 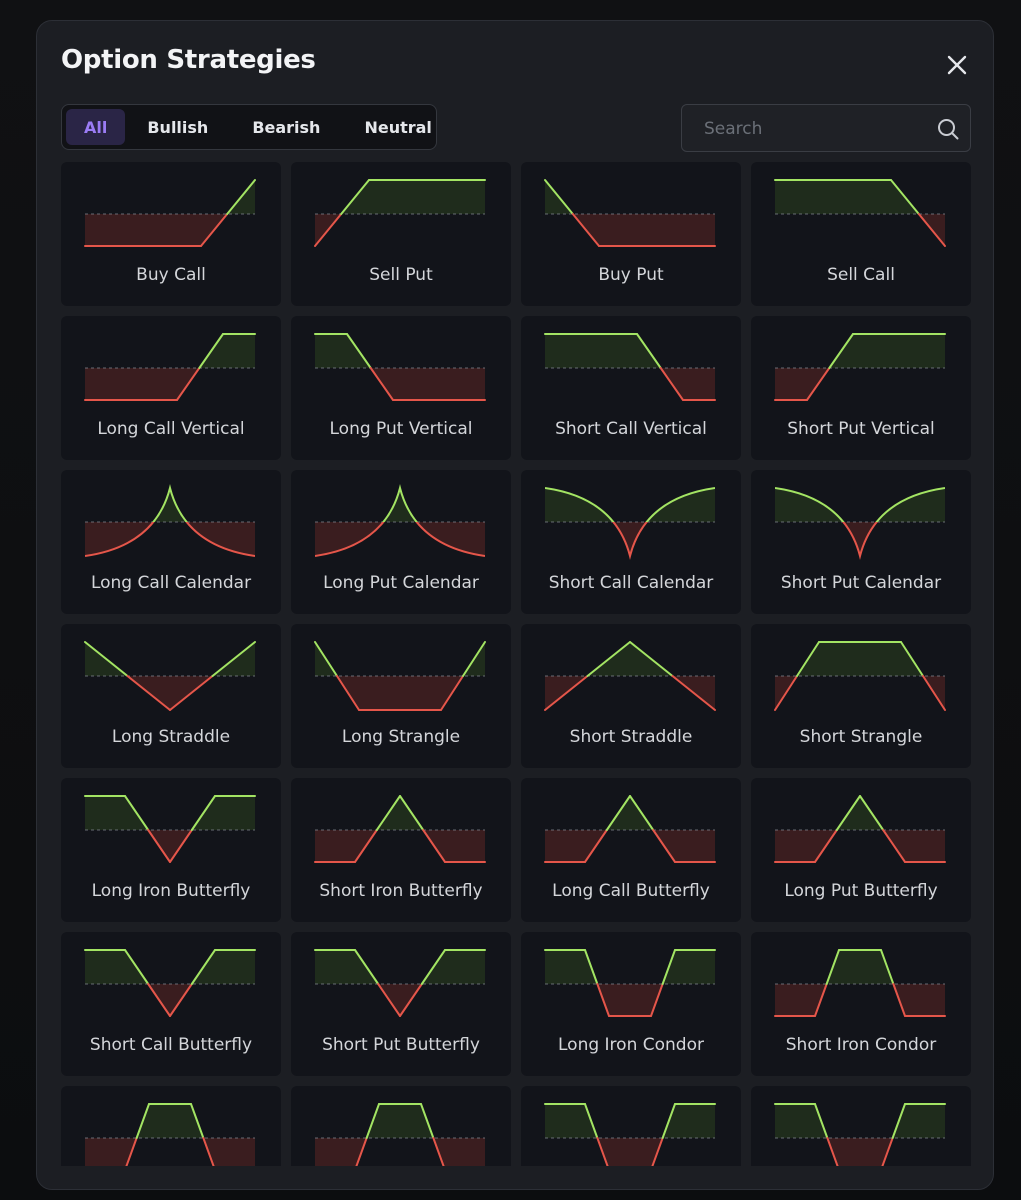 What do you see at coordinates (398, 127) in the screenshot?
I see `tab-neutral: Neutral` at bounding box center [398, 127].